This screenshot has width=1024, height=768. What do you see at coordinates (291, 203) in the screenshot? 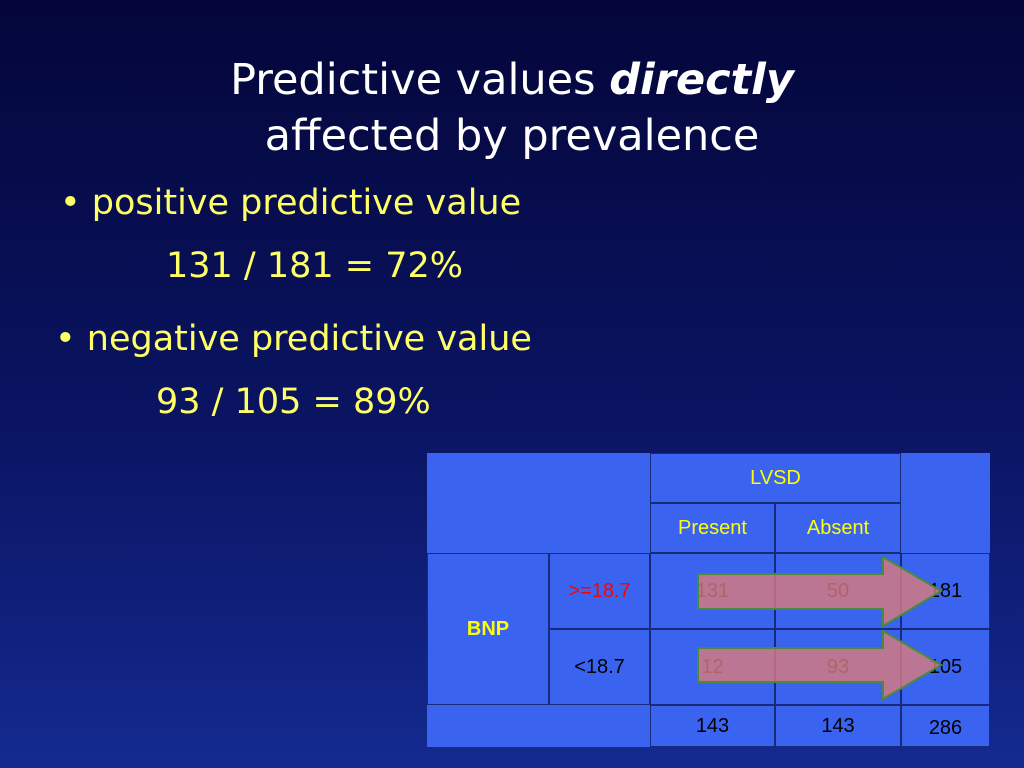
I see `bullet-ppv-label: • positive predictive value` at bounding box center [291, 203].